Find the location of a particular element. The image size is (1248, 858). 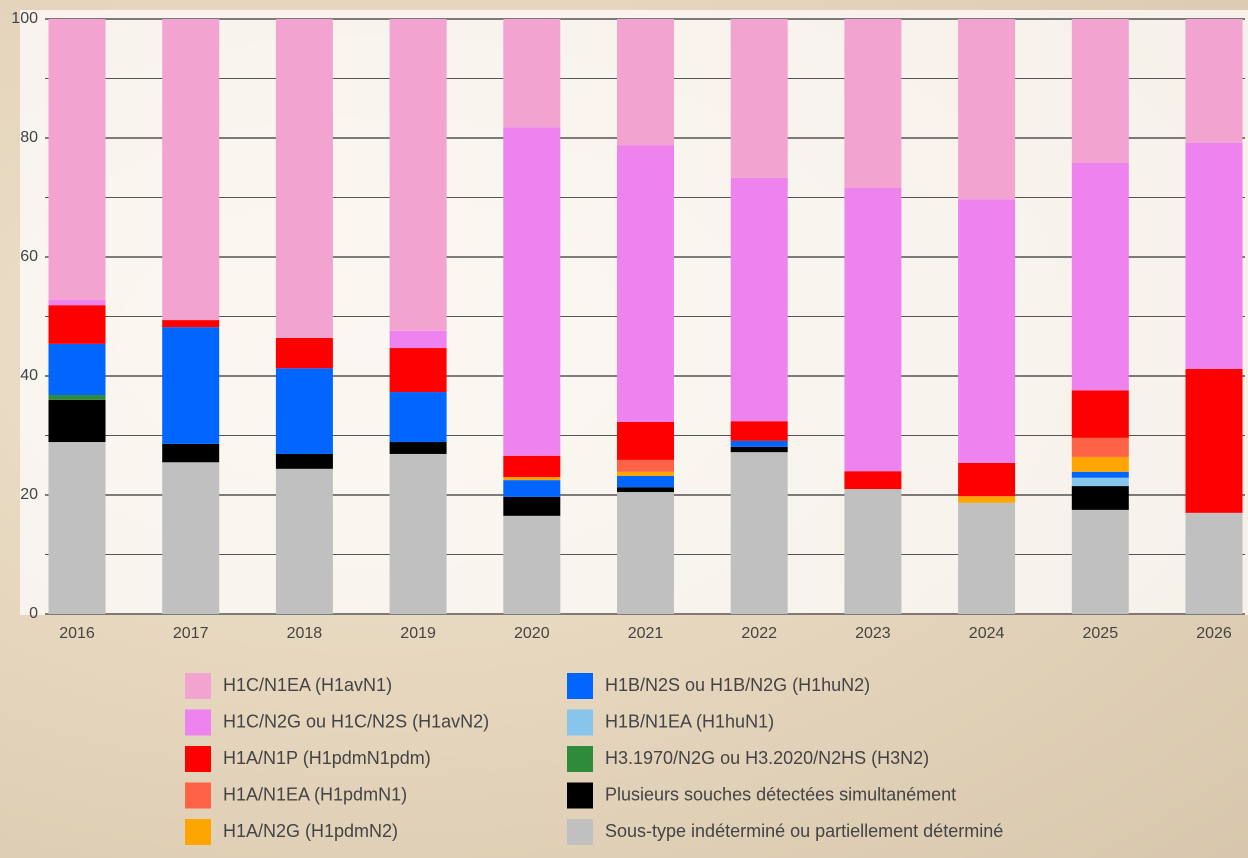

y-tick-label: 100 is located at coordinates (24, 18).